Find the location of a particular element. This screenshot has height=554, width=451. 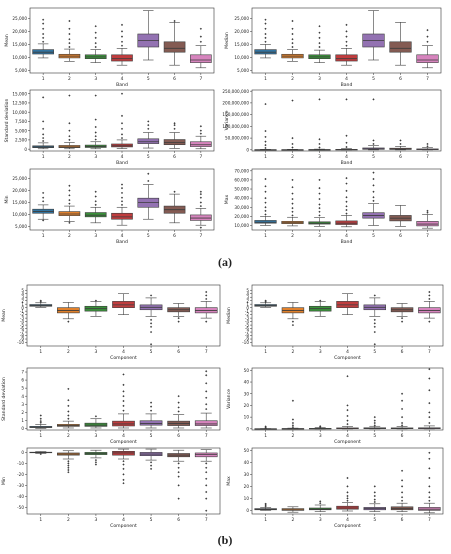

y-tick-label: 2,500 is located at coordinates (21, 140).